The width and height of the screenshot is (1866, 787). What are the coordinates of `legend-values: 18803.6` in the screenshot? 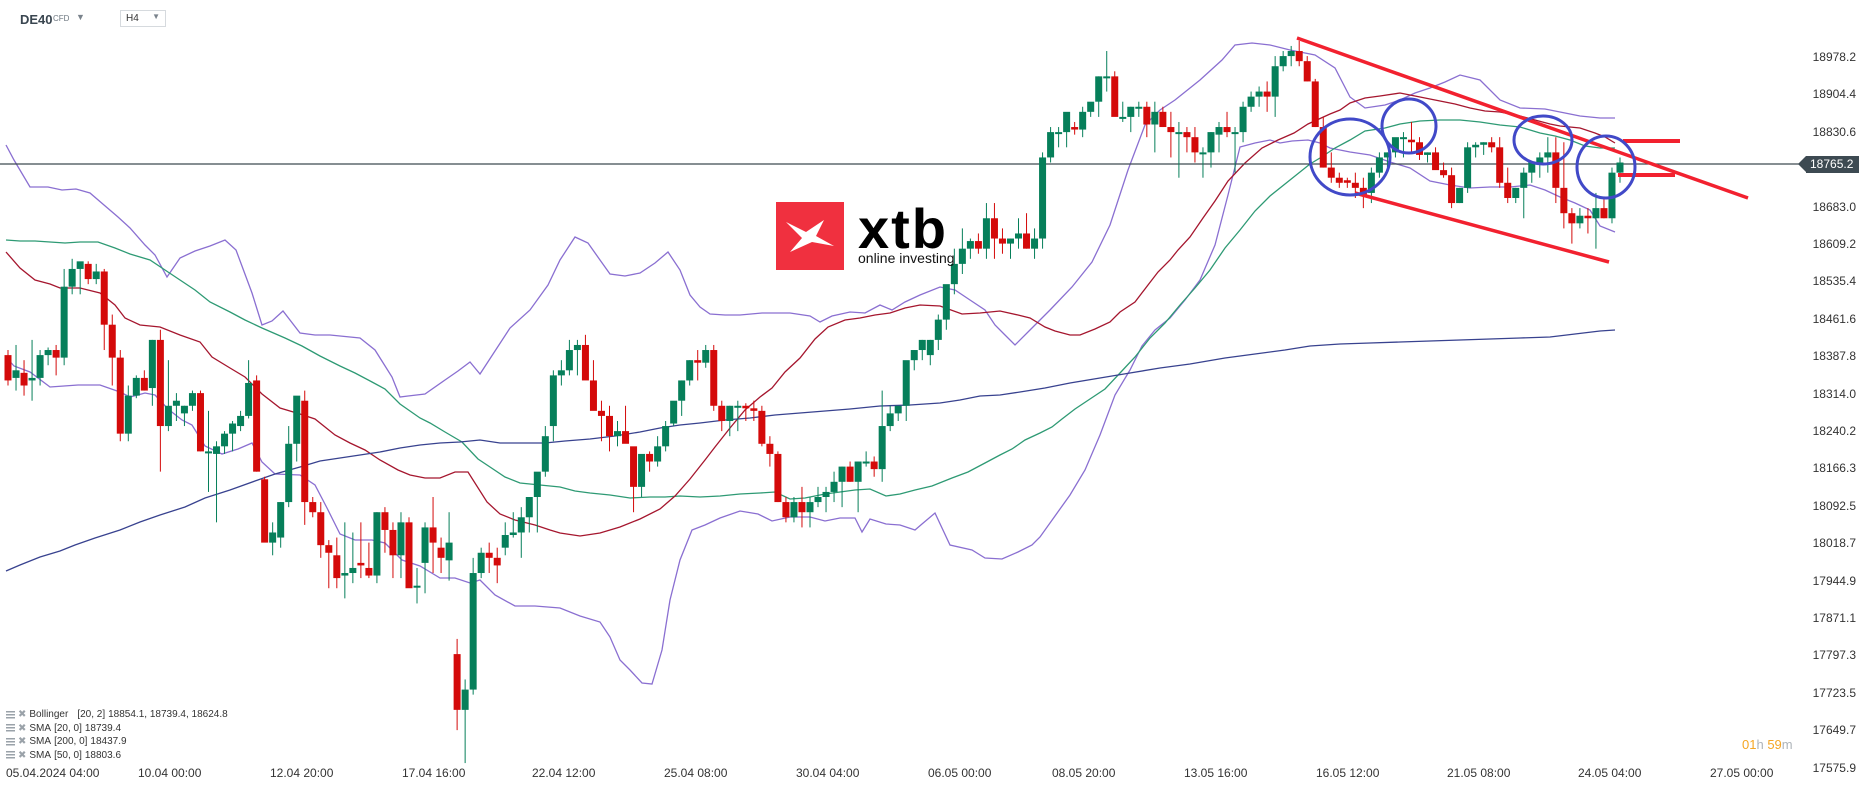 It's located at (103, 755).